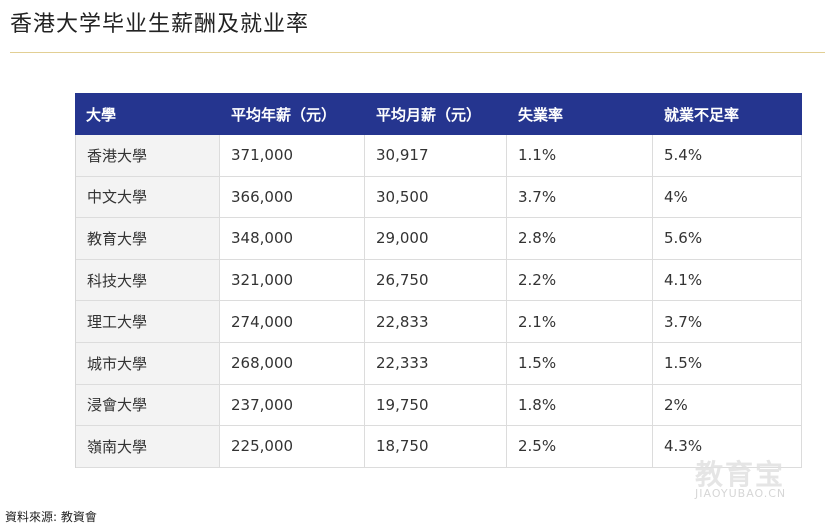 The height and width of the screenshot is (530, 825). What do you see at coordinates (727, 405) in the screenshot?
I see `cell-underemployment-rate: 2%` at bounding box center [727, 405].